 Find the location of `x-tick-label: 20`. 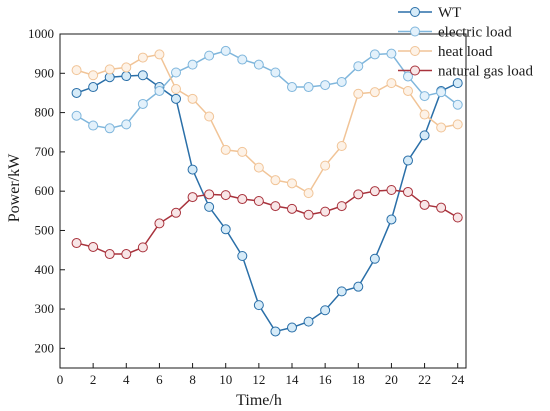

x-tick-label: 20 is located at coordinates (391, 379).